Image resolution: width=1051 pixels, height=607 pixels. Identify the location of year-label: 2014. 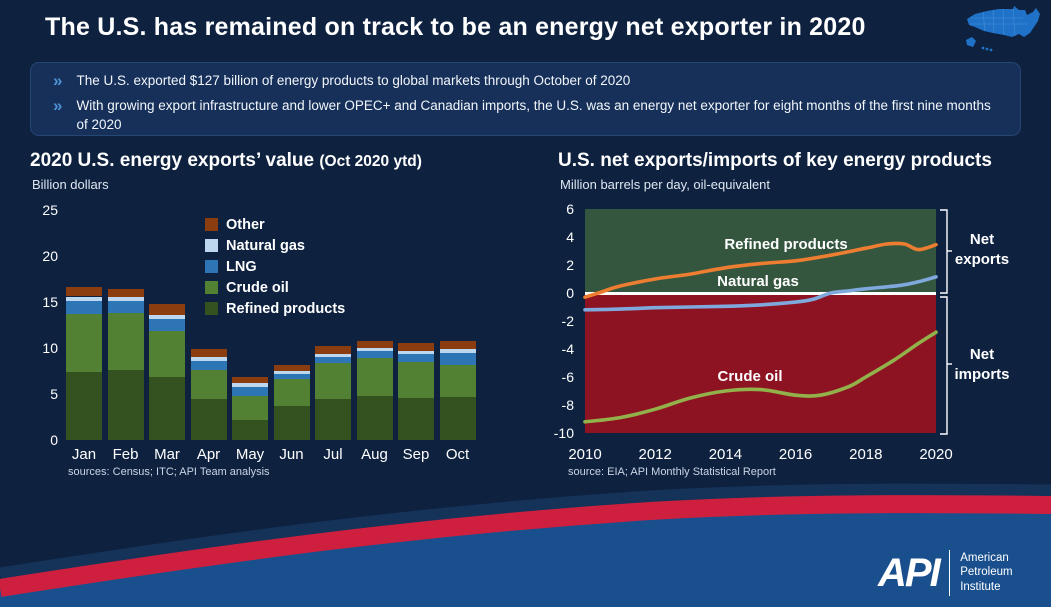
(725, 454).